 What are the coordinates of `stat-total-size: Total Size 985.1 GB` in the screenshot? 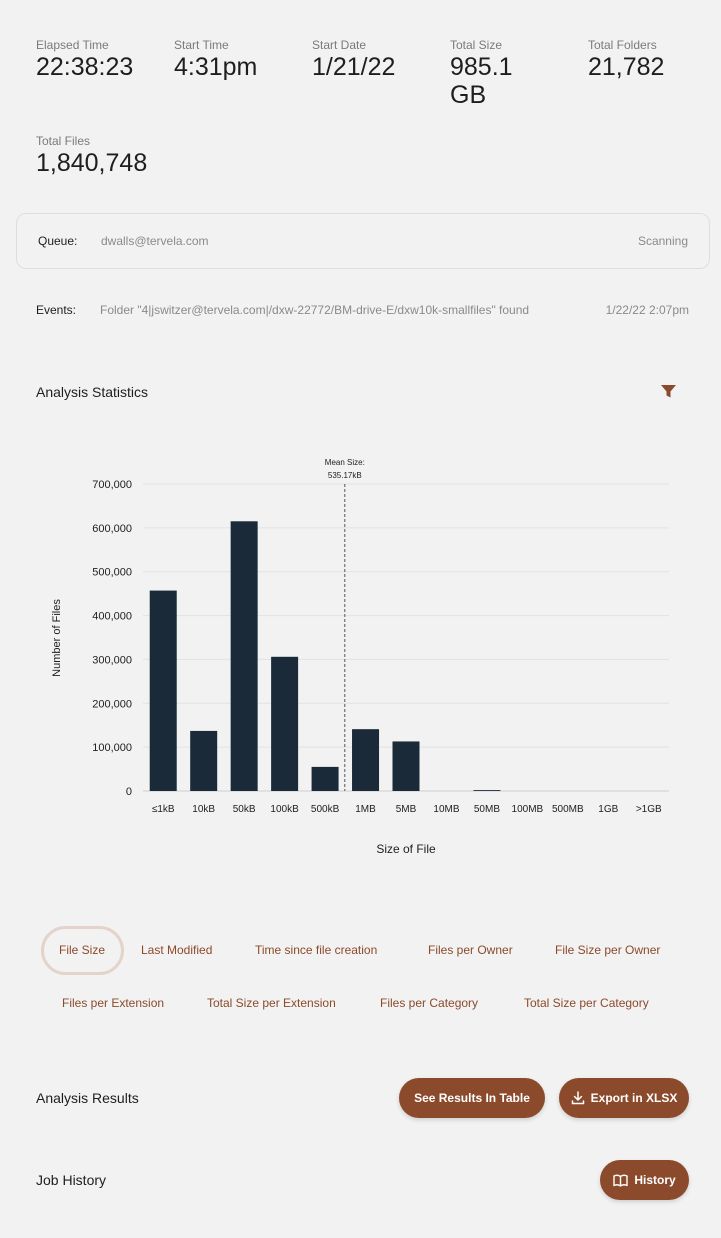 It's located at (490, 73).